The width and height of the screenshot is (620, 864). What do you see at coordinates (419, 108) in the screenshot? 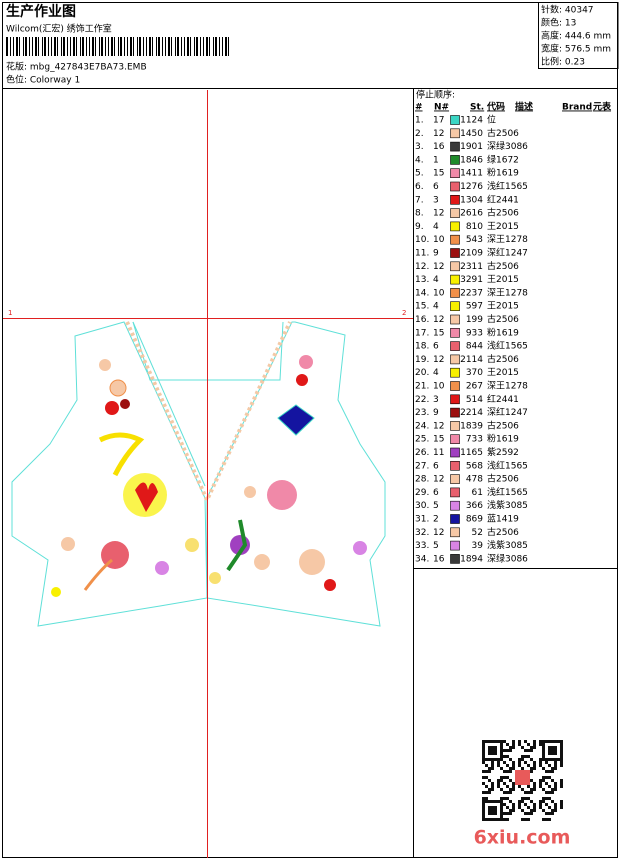
I see `column-header: #` at bounding box center [419, 108].